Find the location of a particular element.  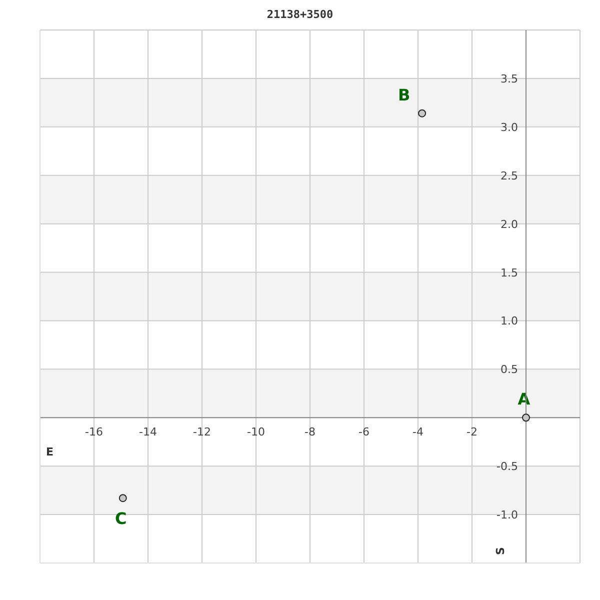

x-tick-label: -8 is located at coordinates (310, 432).